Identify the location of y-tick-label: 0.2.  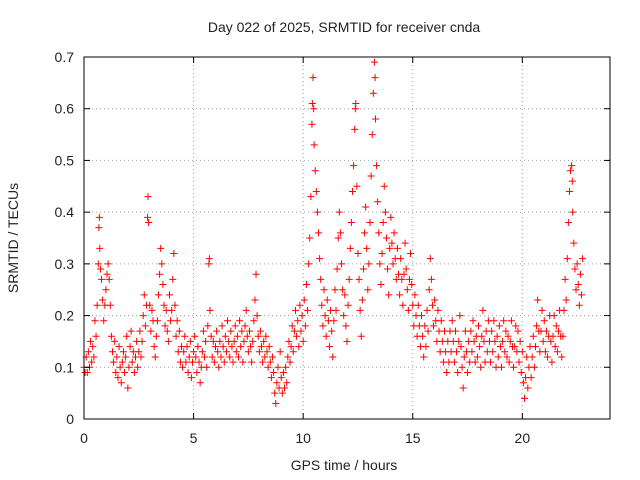
(65, 316).